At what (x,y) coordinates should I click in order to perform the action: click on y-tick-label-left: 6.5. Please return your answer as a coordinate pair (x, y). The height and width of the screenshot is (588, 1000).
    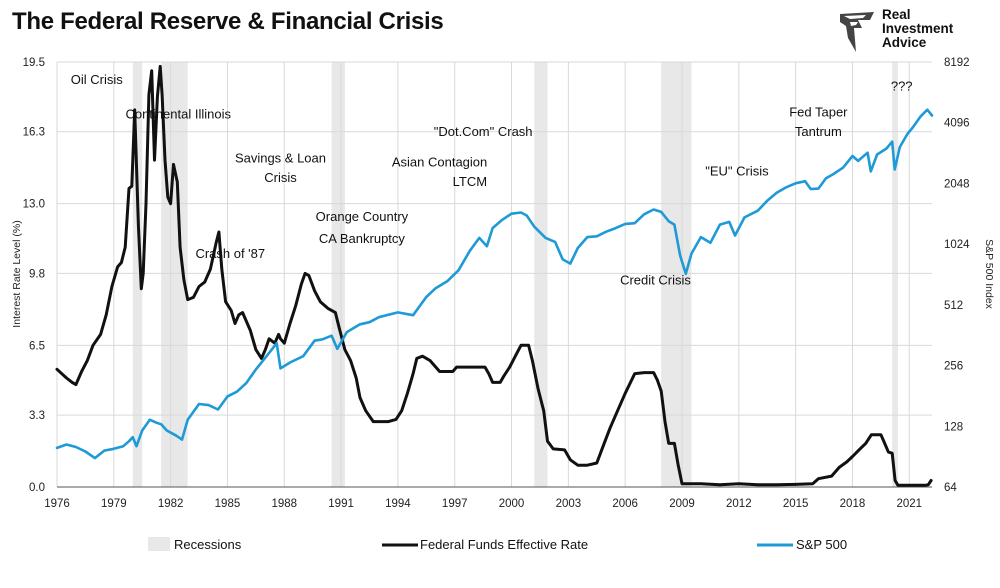
    Looking at the image, I should click on (37, 346).